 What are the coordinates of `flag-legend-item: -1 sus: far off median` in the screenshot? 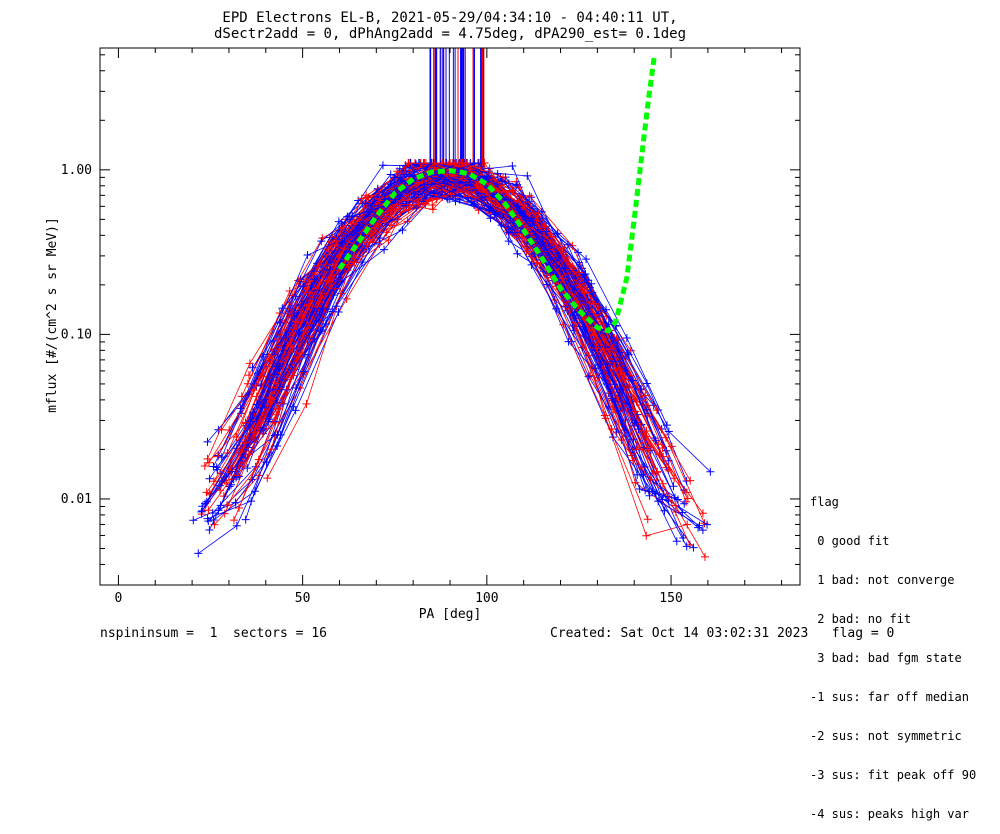 It's located at (889, 697).